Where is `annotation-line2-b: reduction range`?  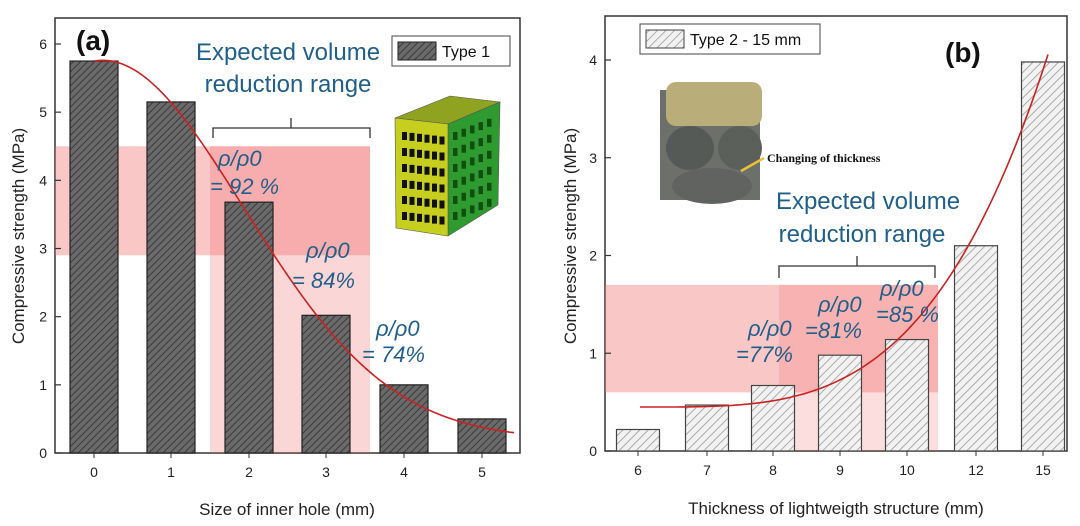
annotation-line2-b: reduction range is located at coordinates (862, 234).